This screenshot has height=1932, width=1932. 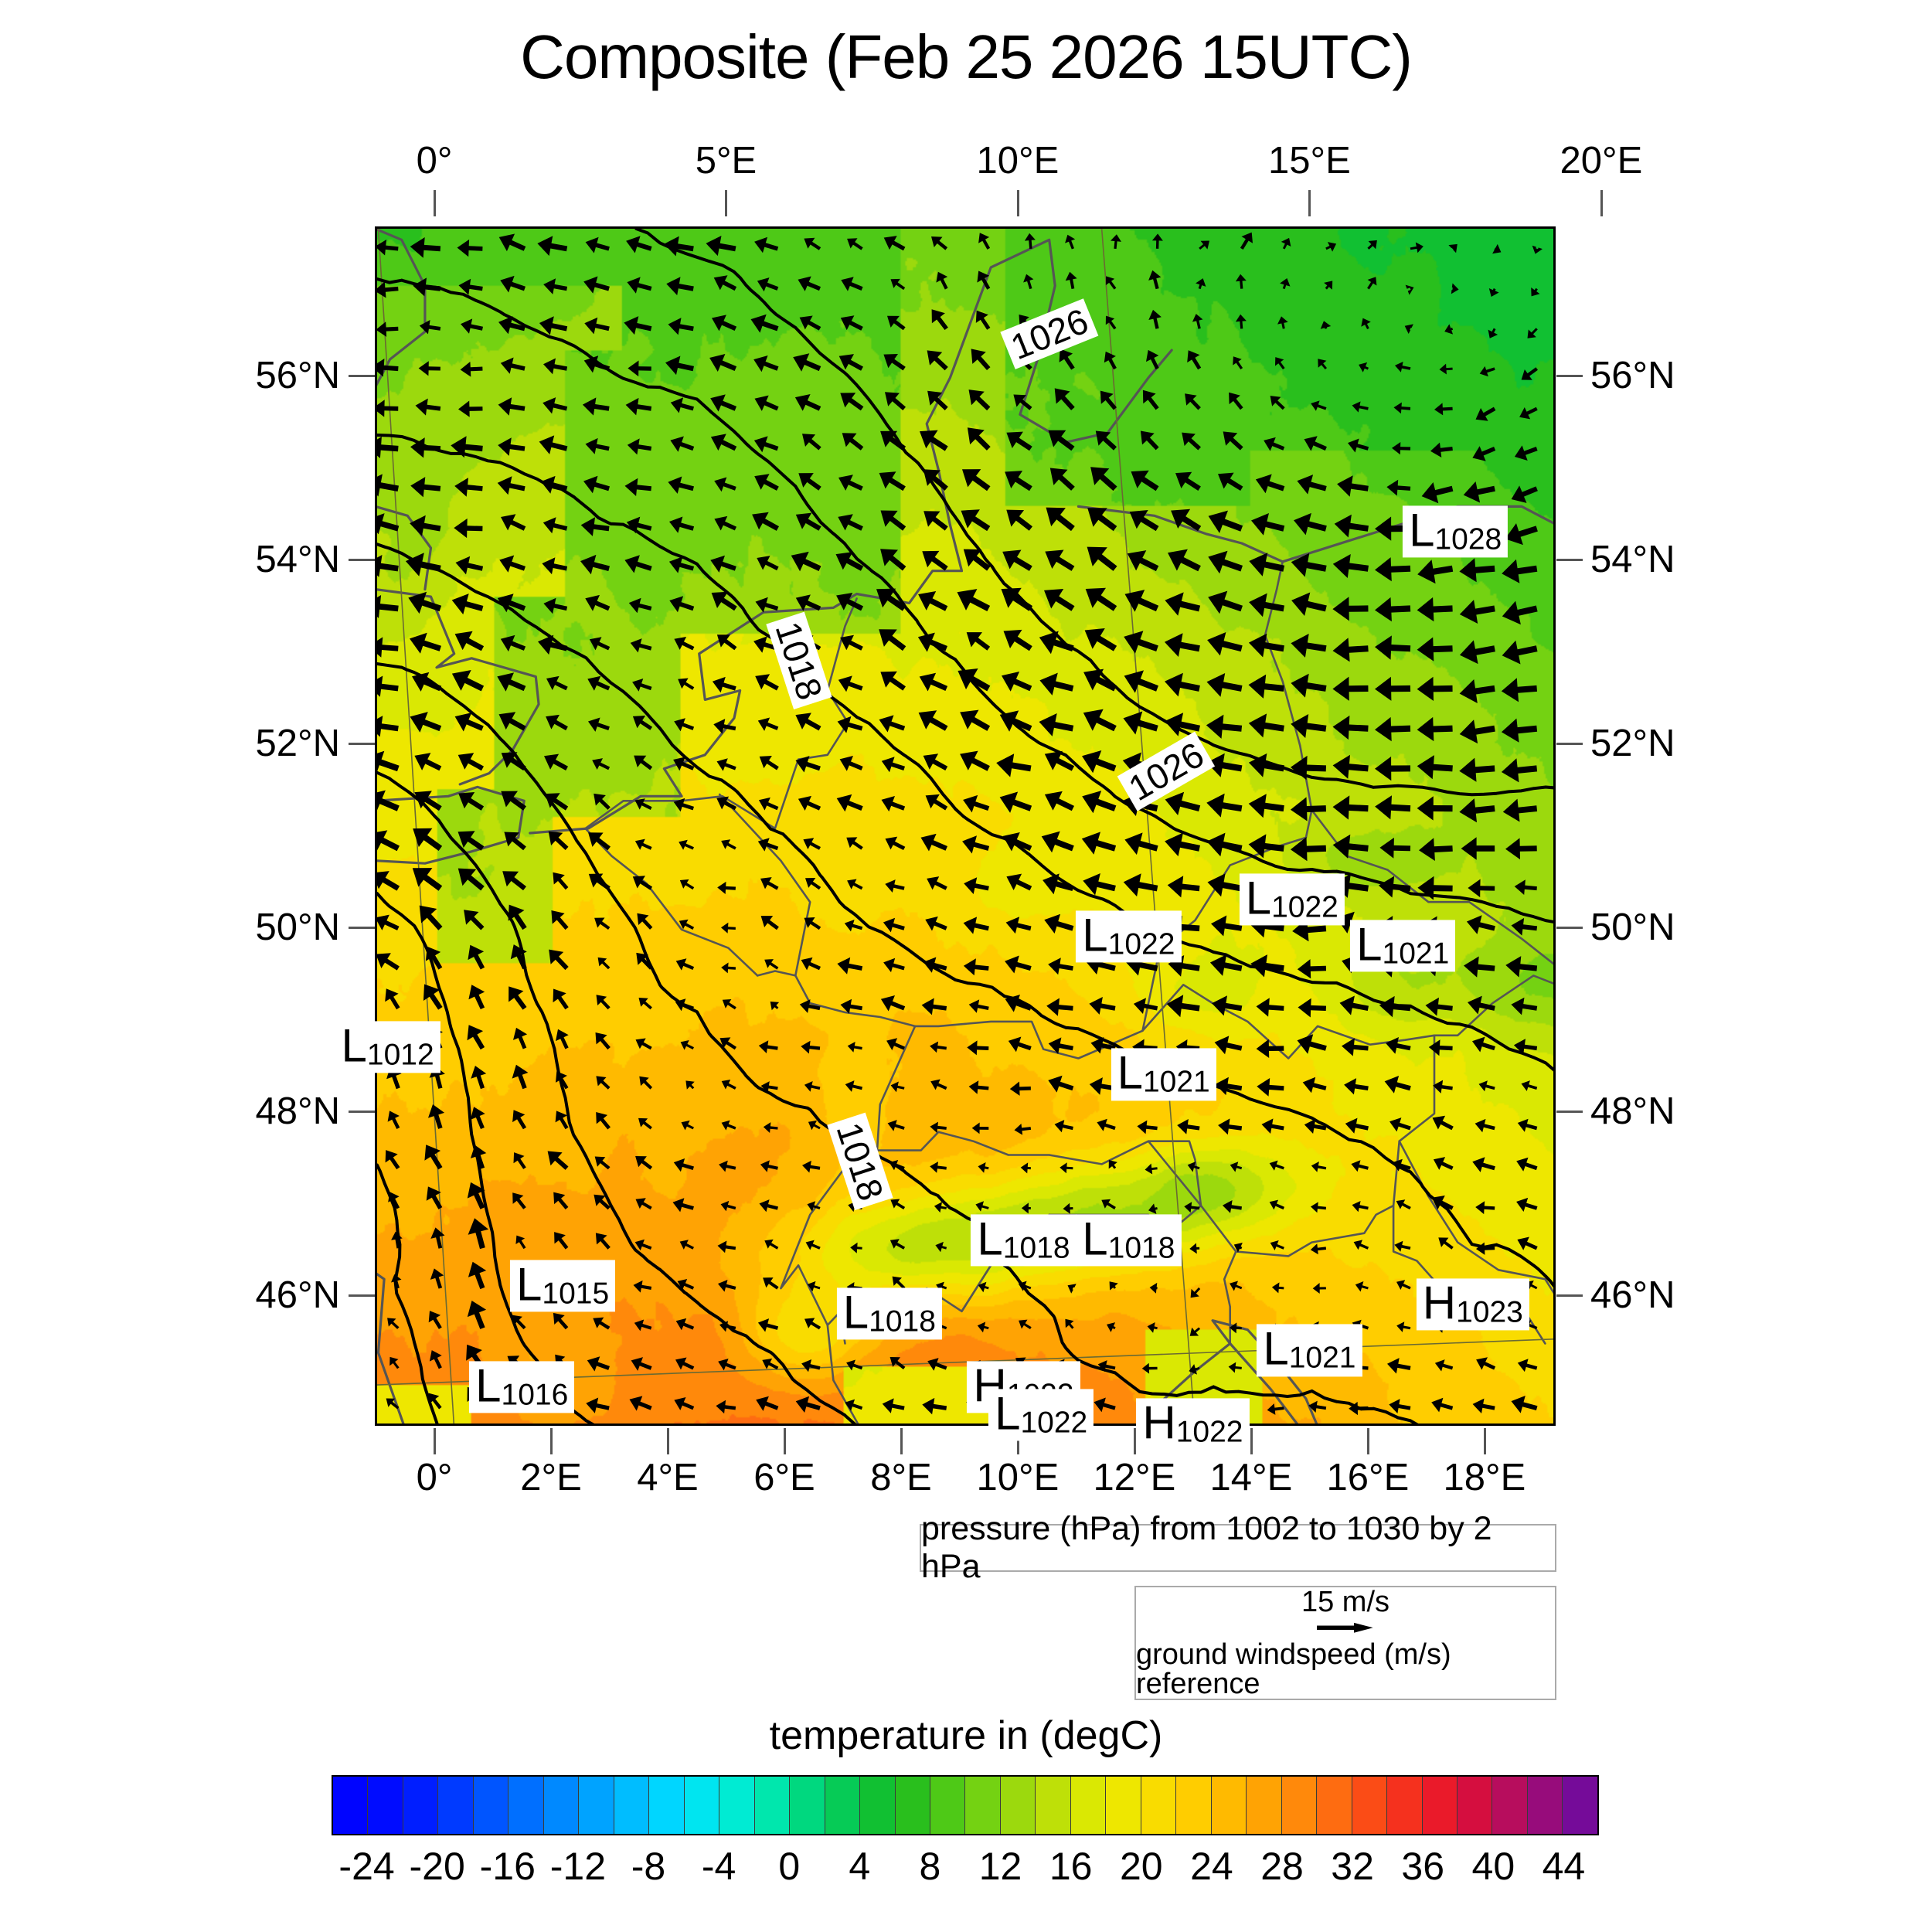 What do you see at coordinates (1632, 927) in the screenshot?
I see `axis-label-right-3: 50°N` at bounding box center [1632, 927].